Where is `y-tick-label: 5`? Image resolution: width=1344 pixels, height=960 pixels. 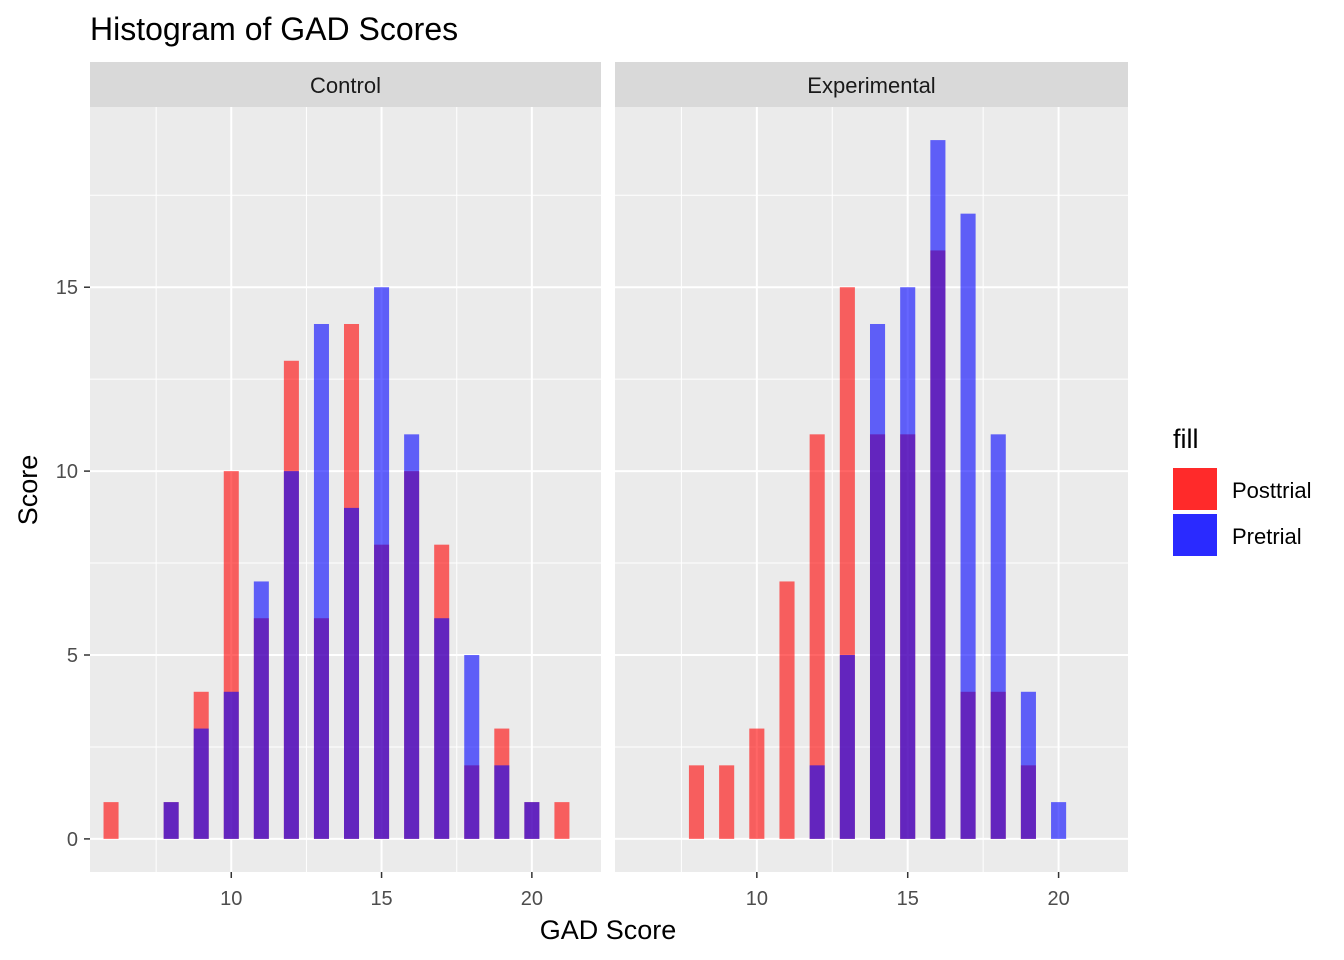
y-tick-label: 5 is located at coordinates (72, 656).